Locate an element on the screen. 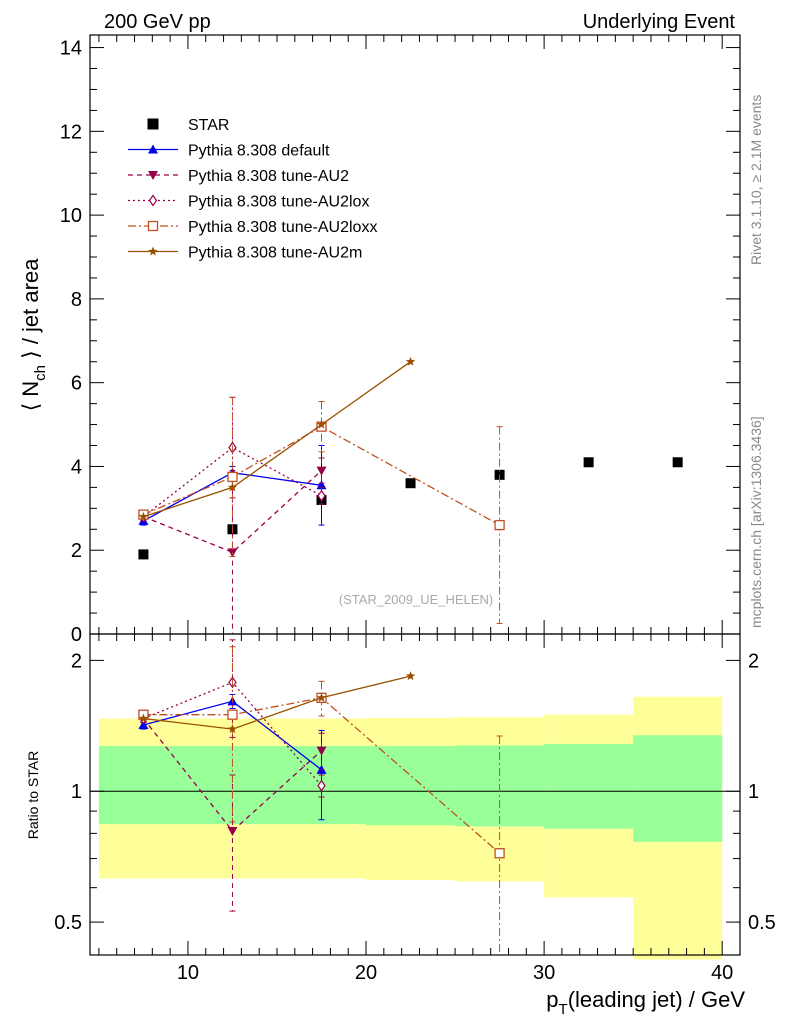 The image size is (786, 1029). series-au2lox-line is located at coordinates (232, 482).